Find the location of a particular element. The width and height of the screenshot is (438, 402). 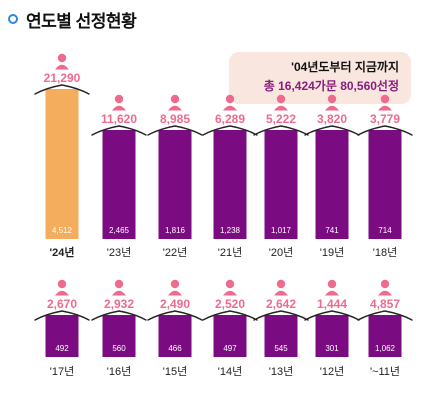

value-label: 2,642 is located at coordinates (281, 304).